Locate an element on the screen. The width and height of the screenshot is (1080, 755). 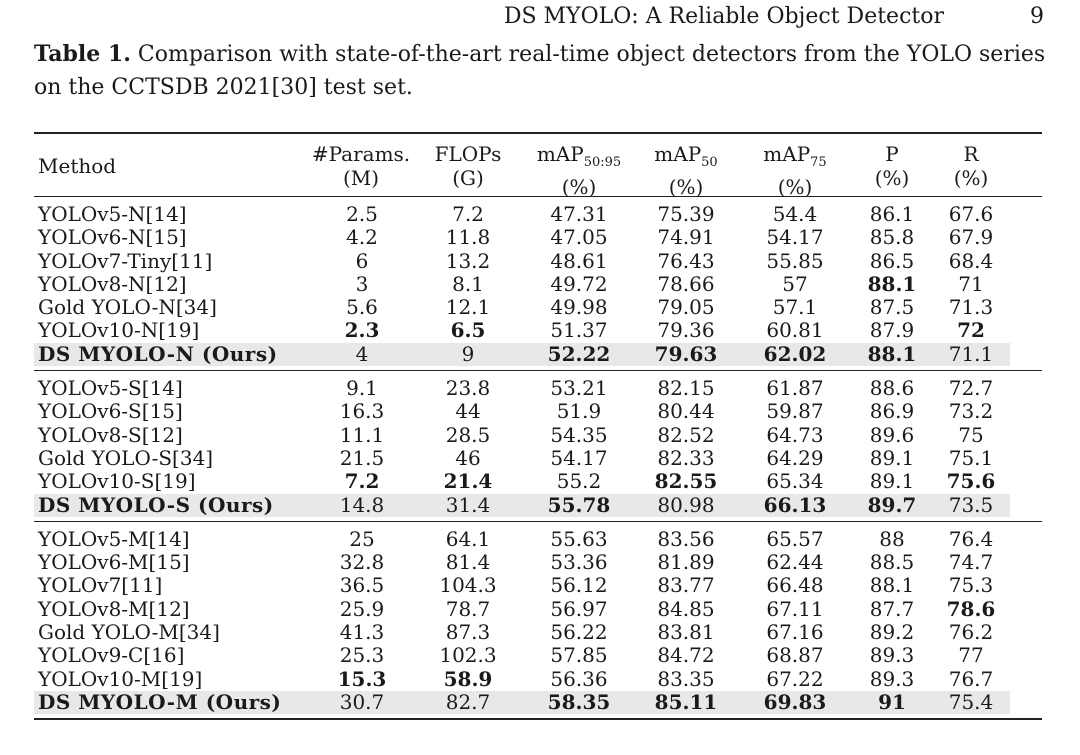
cell-map5095: 53.36 is located at coordinates (579, 562).